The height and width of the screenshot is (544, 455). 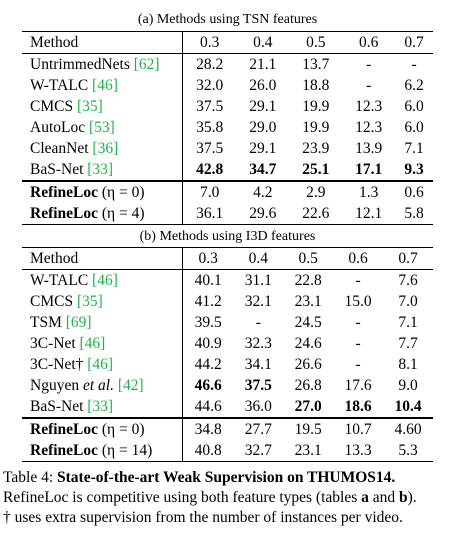 What do you see at coordinates (384, 497) in the screenshot?
I see `caption-text: and` at bounding box center [384, 497].